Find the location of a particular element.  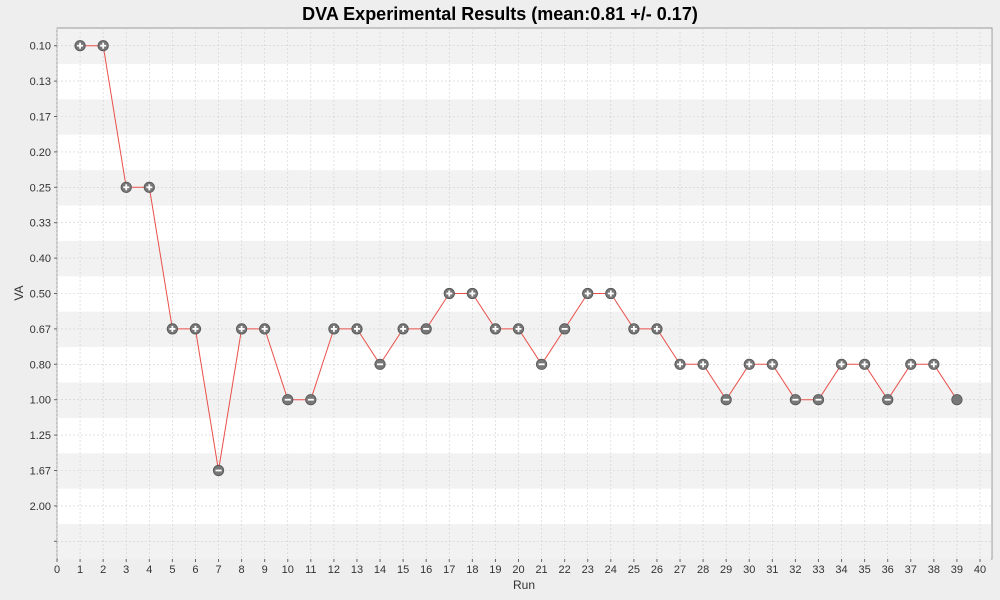

x-tick-label: 15 is located at coordinates (403, 570).